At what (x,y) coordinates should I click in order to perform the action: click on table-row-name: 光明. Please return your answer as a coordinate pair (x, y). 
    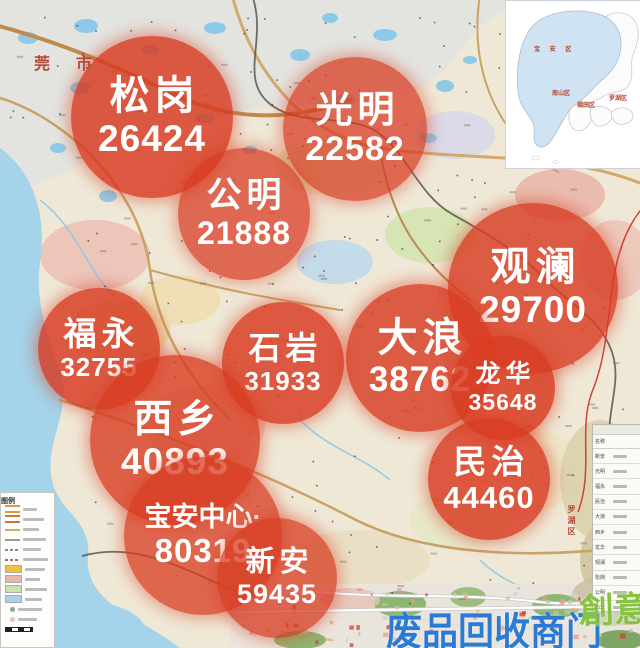
    Looking at the image, I should click on (600, 471).